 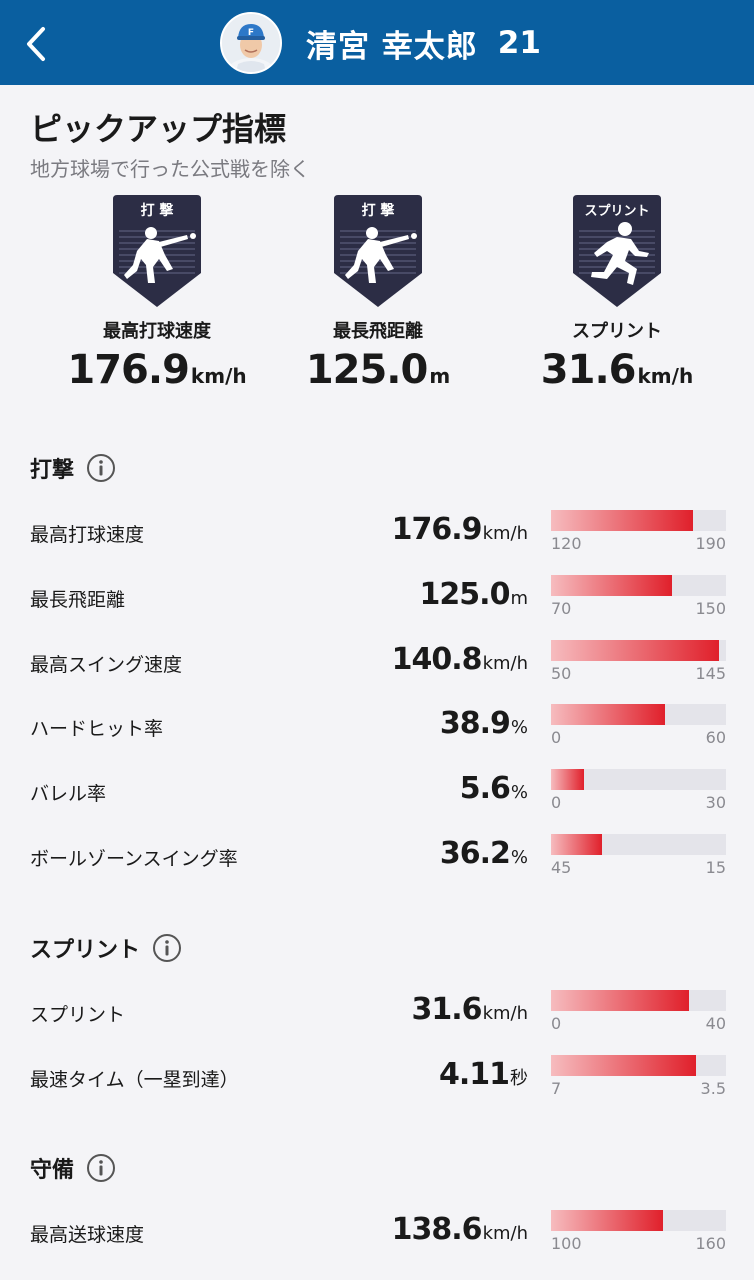 I want to click on pickup-item: 打 撃最長飛距離 125.0 m, so click(x=378, y=294).